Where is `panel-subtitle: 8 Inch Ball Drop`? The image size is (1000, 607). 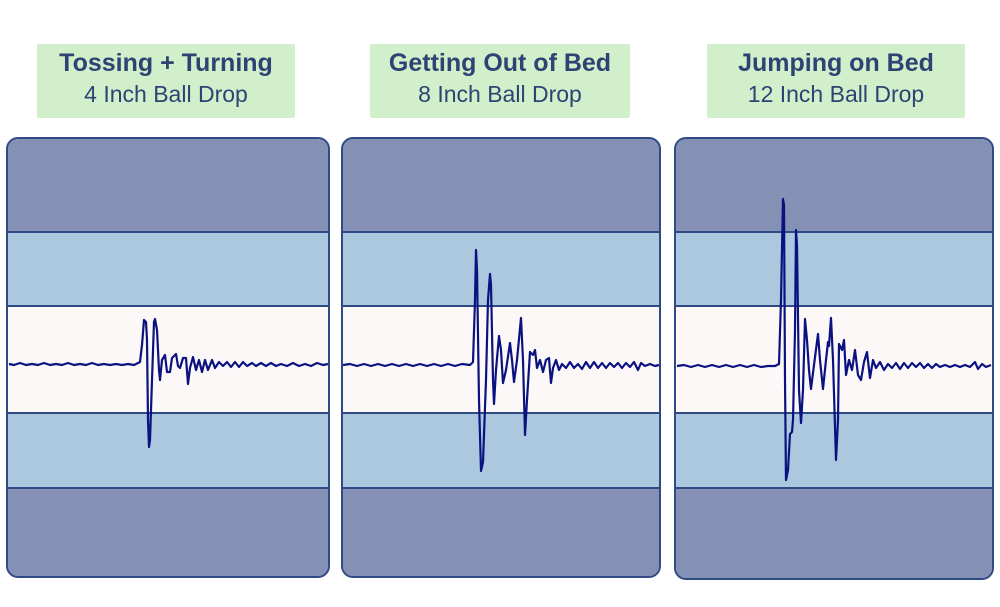 panel-subtitle: 8 Inch Ball Drop is located at coordinates (500, 94).